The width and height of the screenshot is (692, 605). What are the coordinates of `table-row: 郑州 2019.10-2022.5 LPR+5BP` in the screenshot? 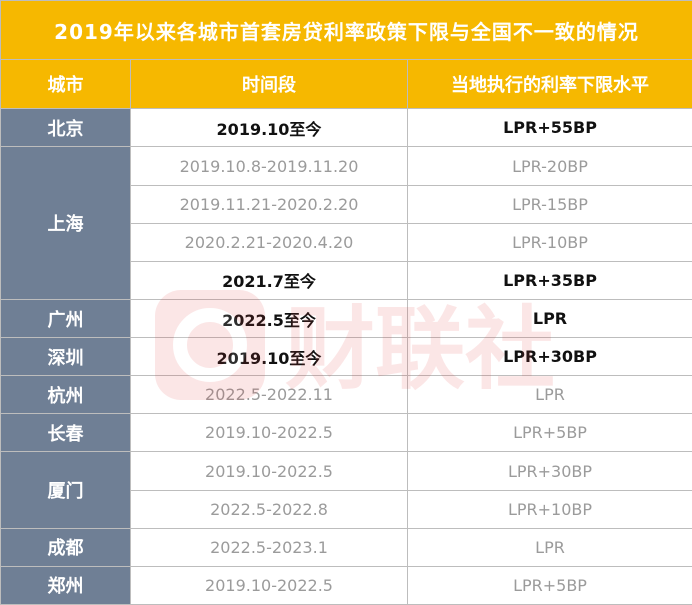 It's located at (346, 585).